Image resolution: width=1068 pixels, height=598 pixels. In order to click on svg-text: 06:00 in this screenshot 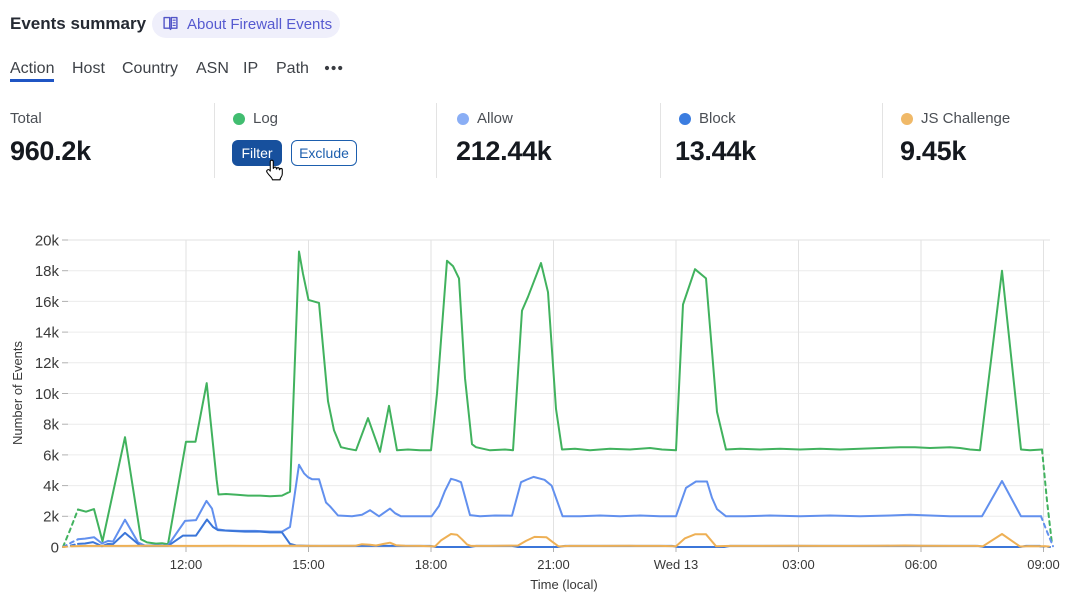, I will do `click(921, 564)`.